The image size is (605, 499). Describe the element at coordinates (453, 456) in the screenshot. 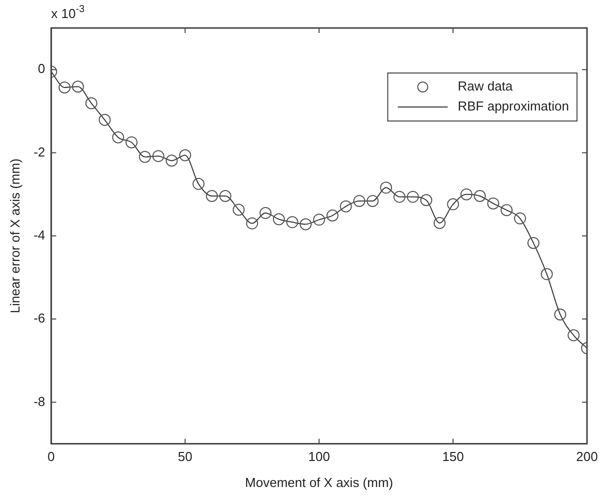

I see `x-tick-label: 150` at that location.